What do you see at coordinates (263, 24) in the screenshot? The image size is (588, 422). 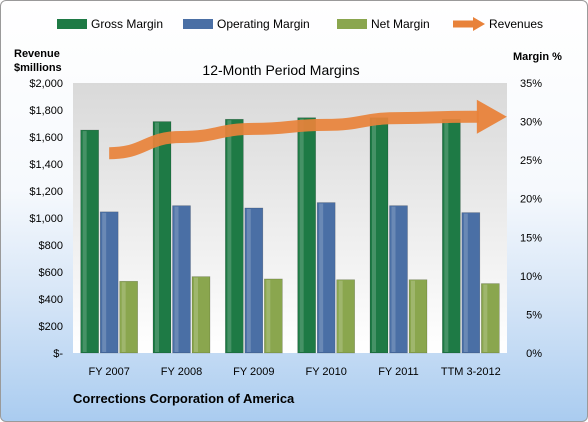 I see `legend-label-operating-margin: Operating Margin` at bounding box center [263, 24].